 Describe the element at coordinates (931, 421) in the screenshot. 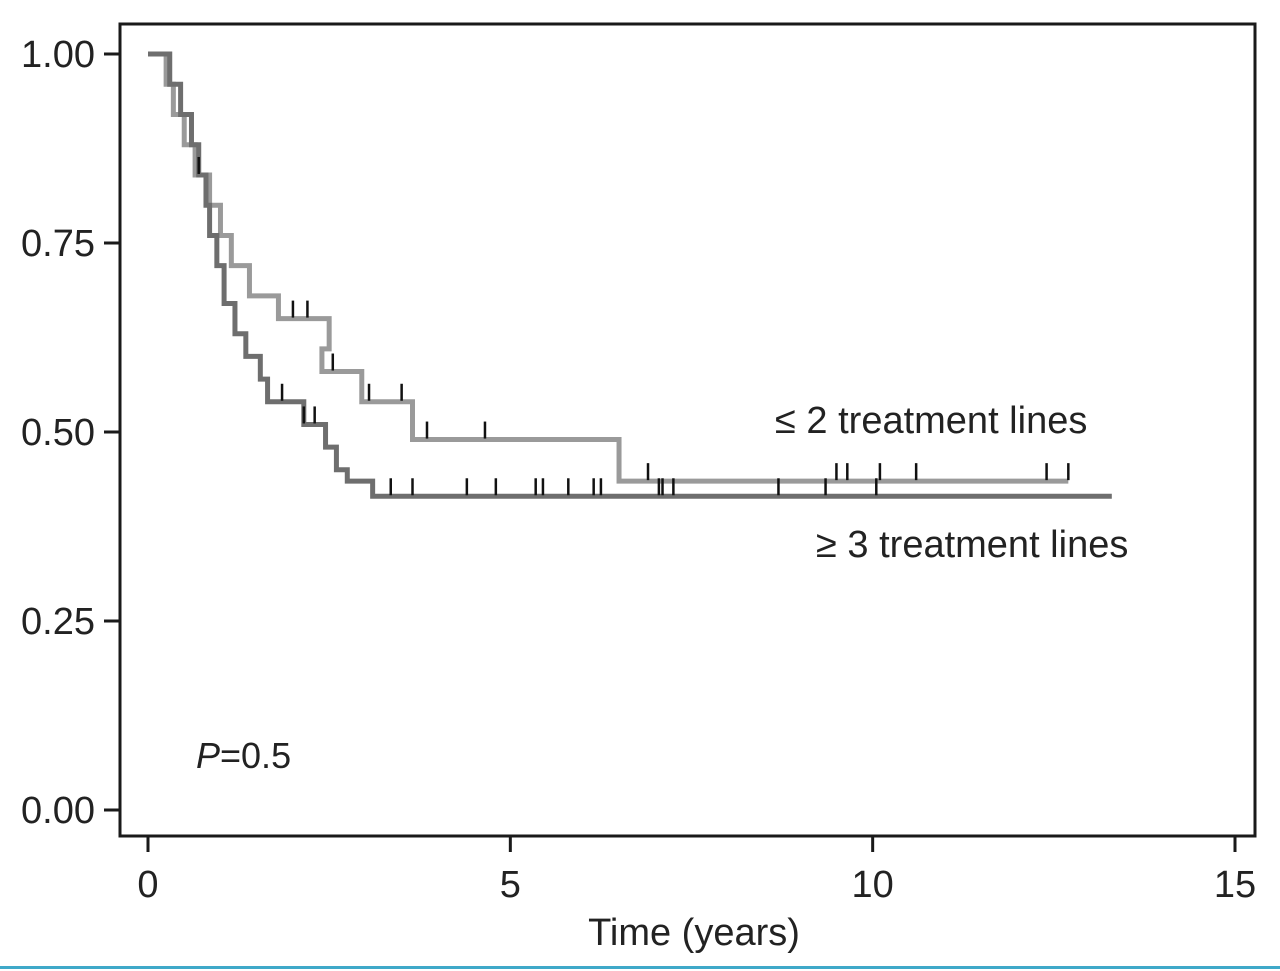

I see `series-annotation-le2: ≤ 2 treatment lines` at that location.